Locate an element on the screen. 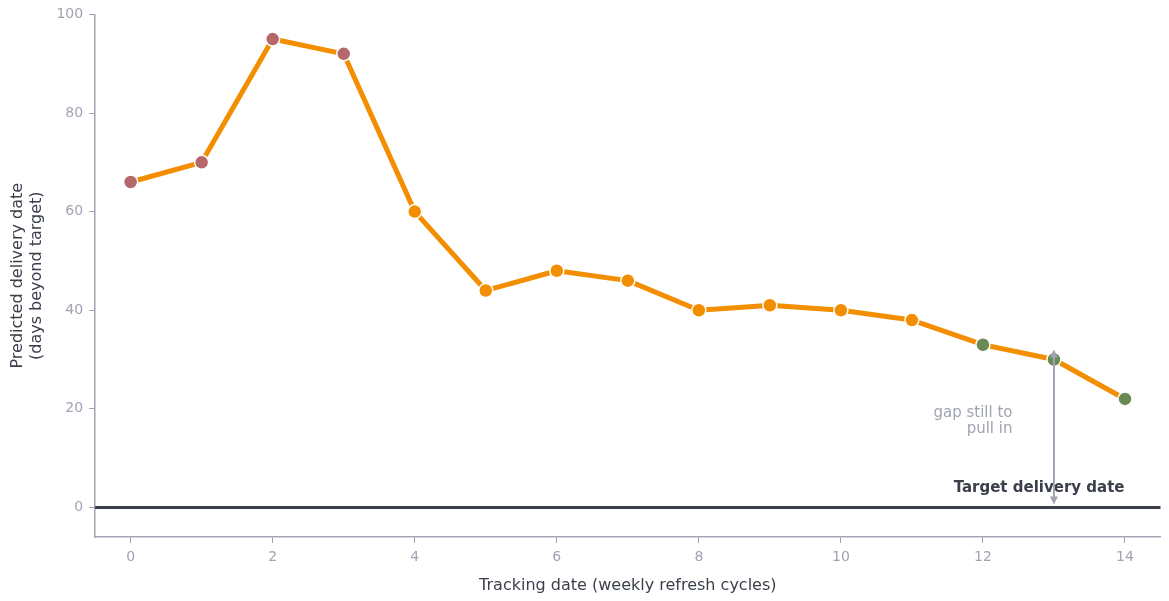 Image resolution: width=1169 pixels, height=601 pixels. x-axis-title: Tracking date (weekly refresh cycles) is located at coordinates (627, 584).